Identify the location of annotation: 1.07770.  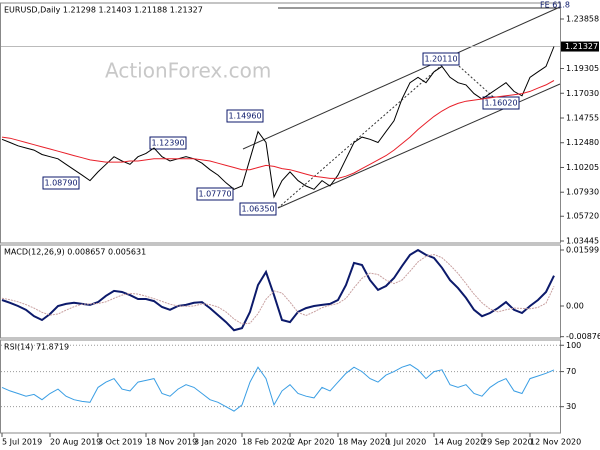
(214, 194).